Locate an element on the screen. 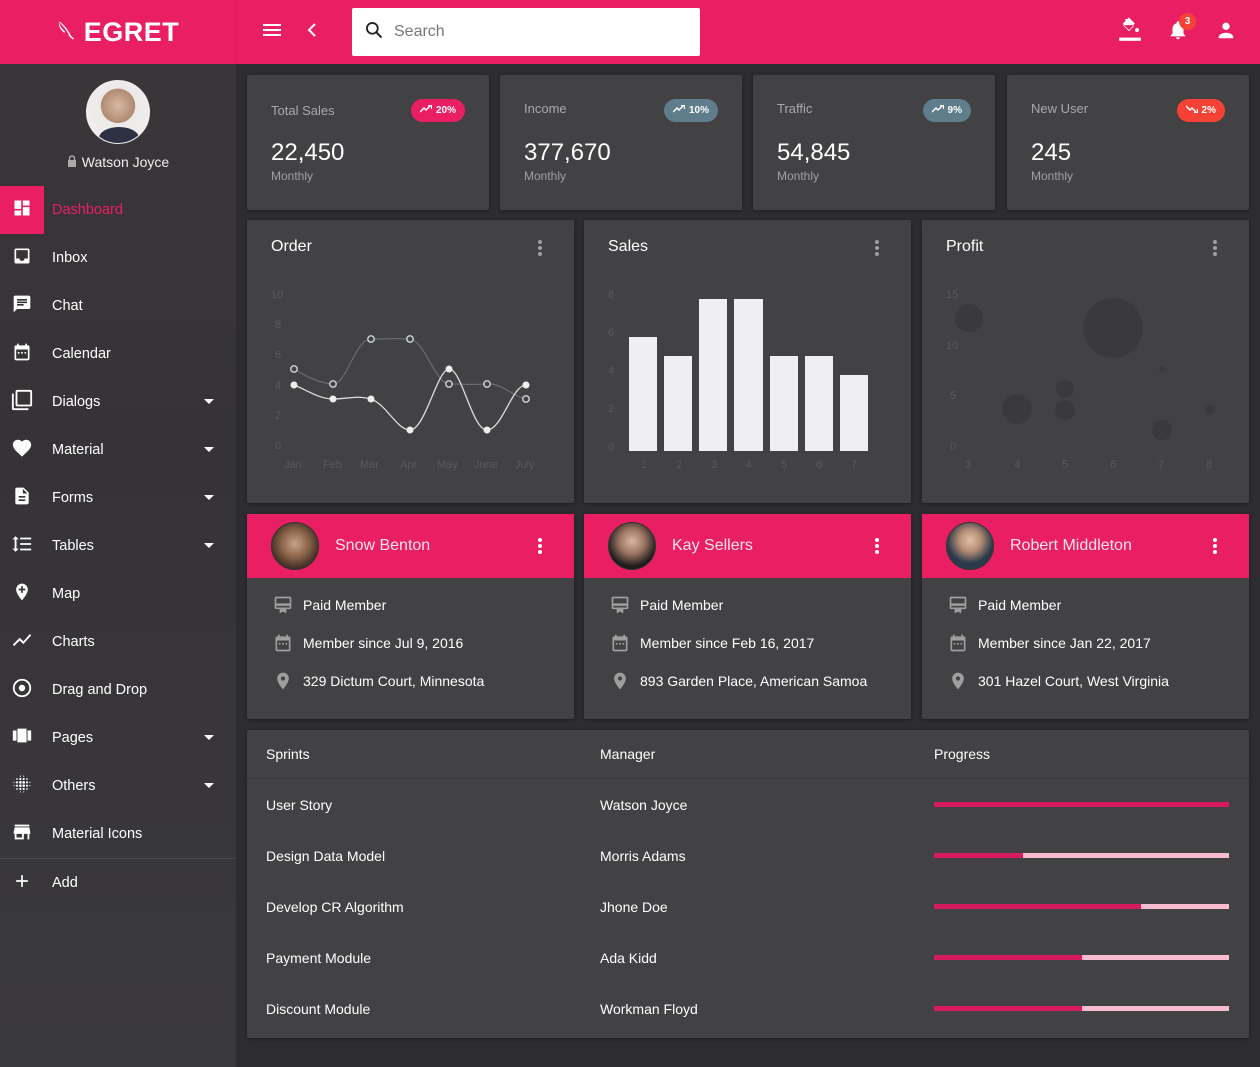 This screenshot has width=1260, height=1067. menu-toggle-button is located at coordinates (272, 32).